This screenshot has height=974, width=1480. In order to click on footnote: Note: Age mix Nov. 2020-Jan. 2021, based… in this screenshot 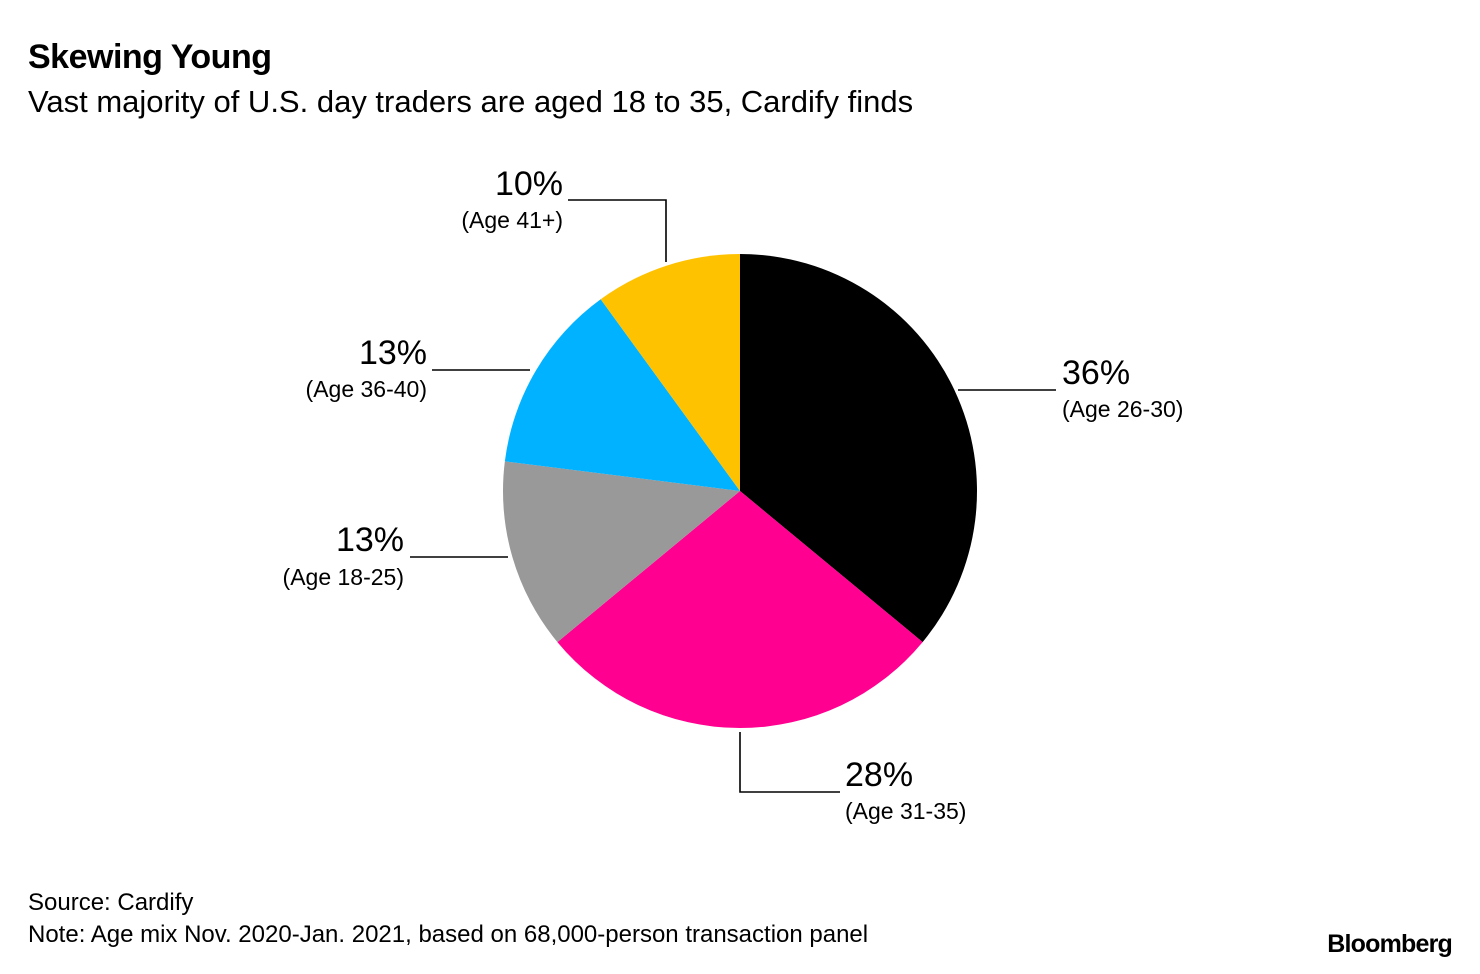, I will do `click(448, 934)`.